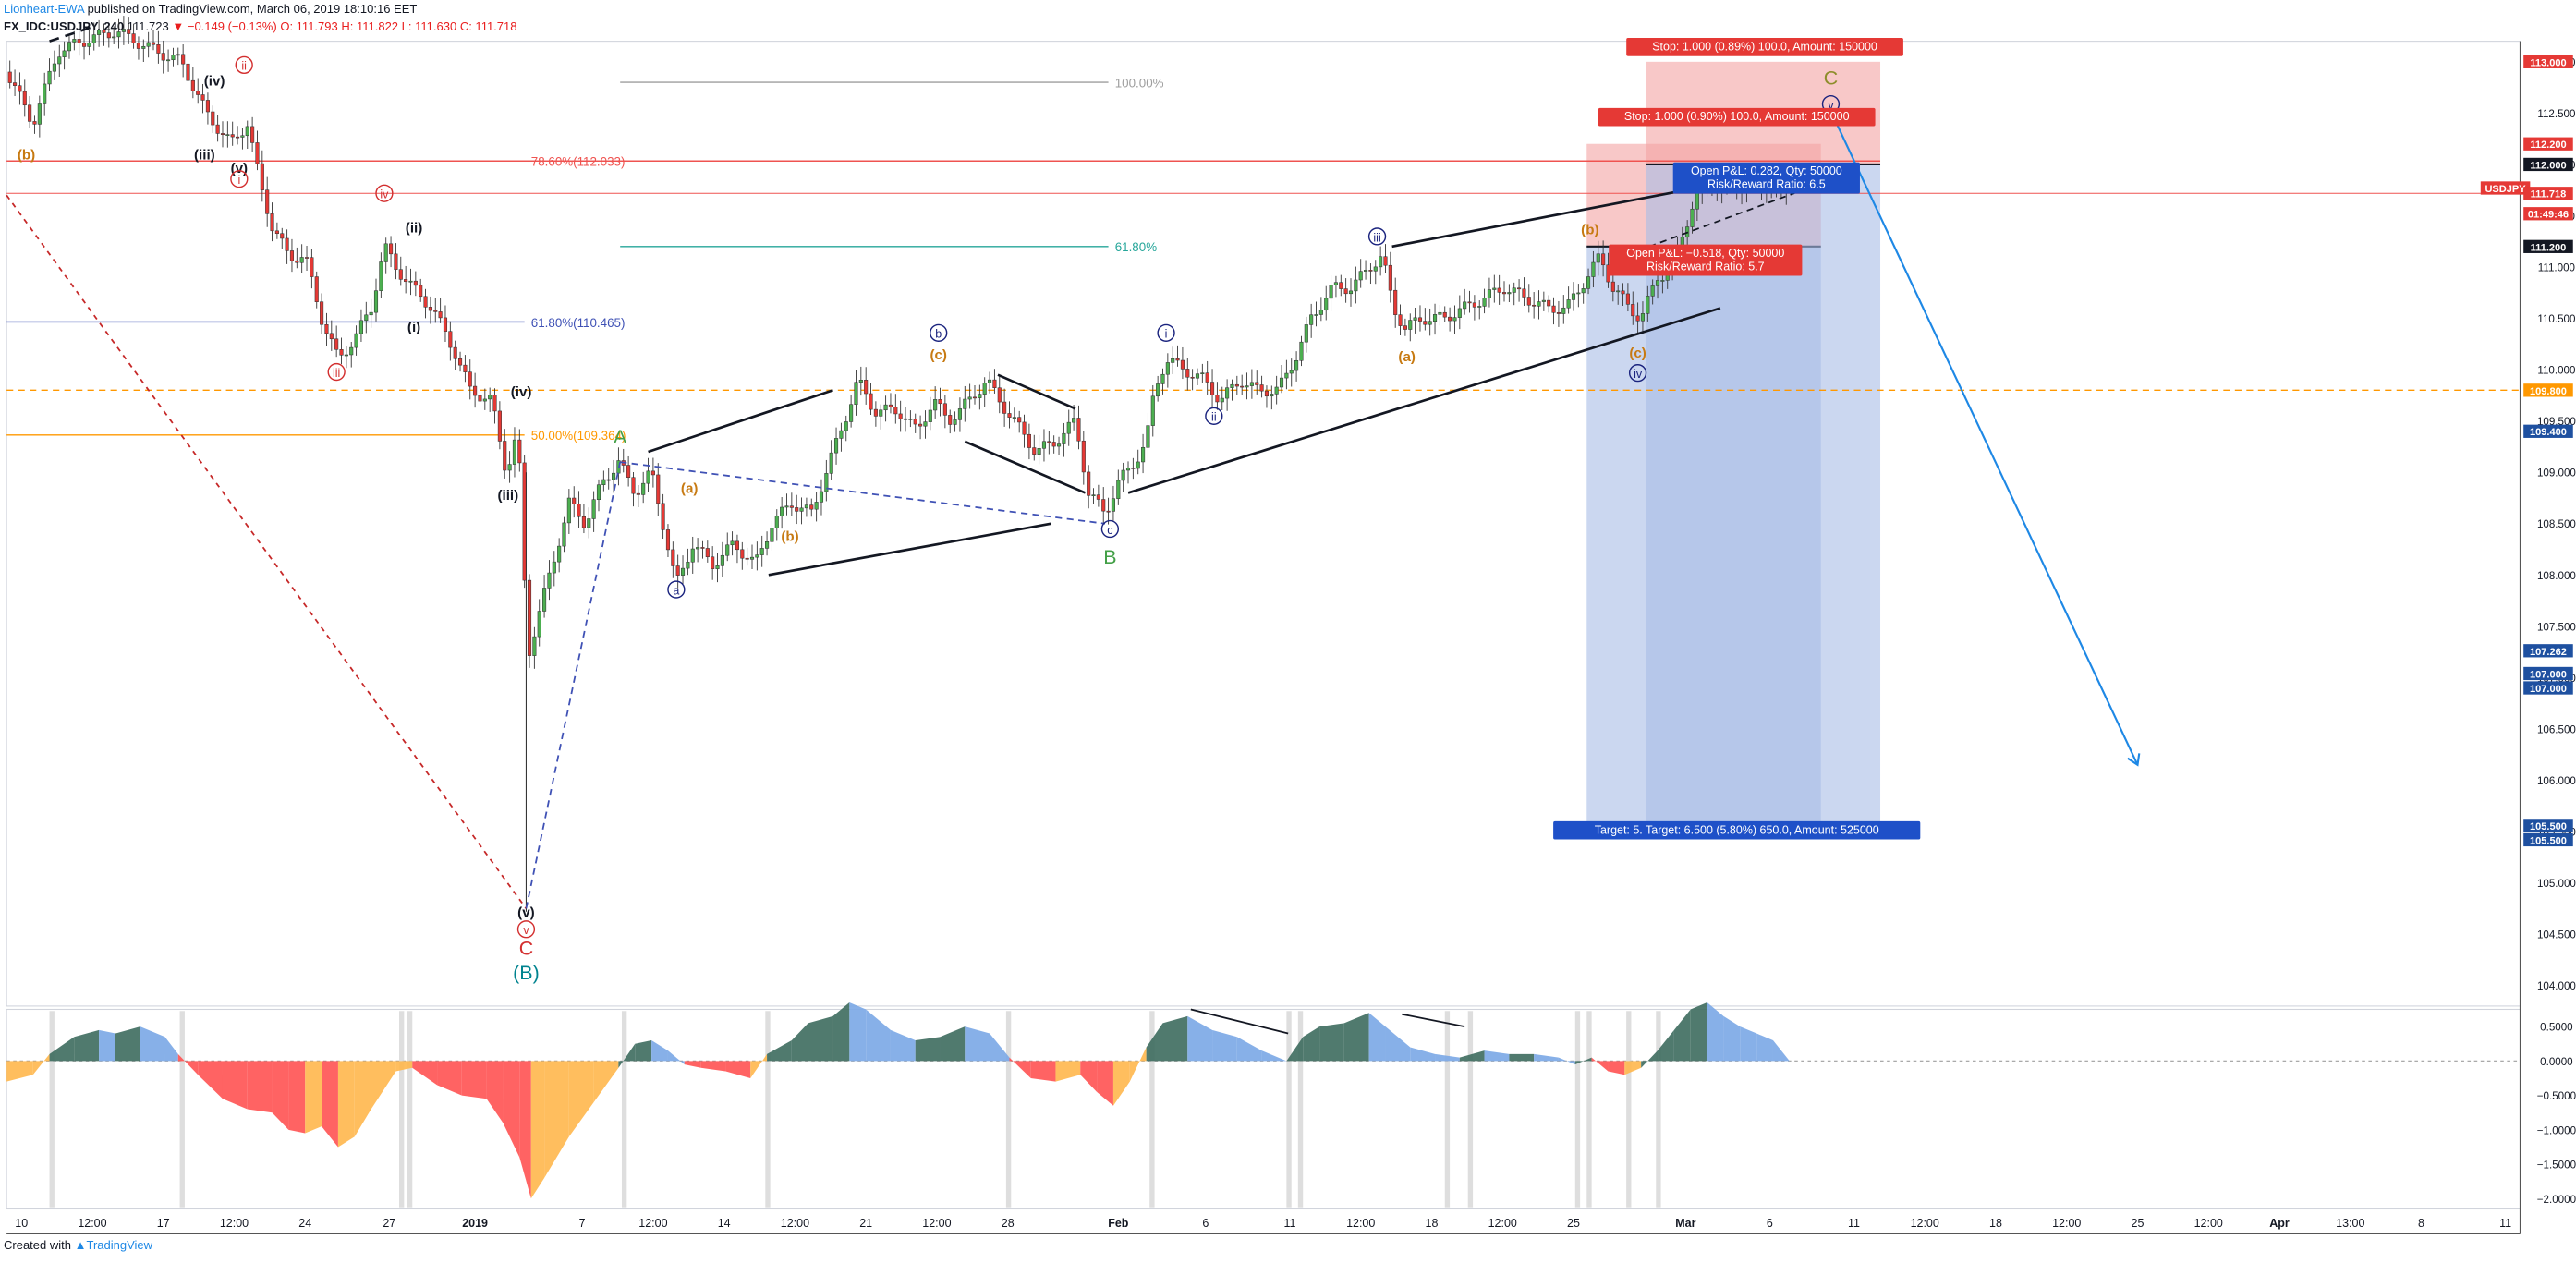 The width and height of the screenshot is (2576, 1263). What do you see at coordinates (1766, 178) in the screenshot?
I see `pnl-label-position-2-bg` at bounding box center [1766, 178].